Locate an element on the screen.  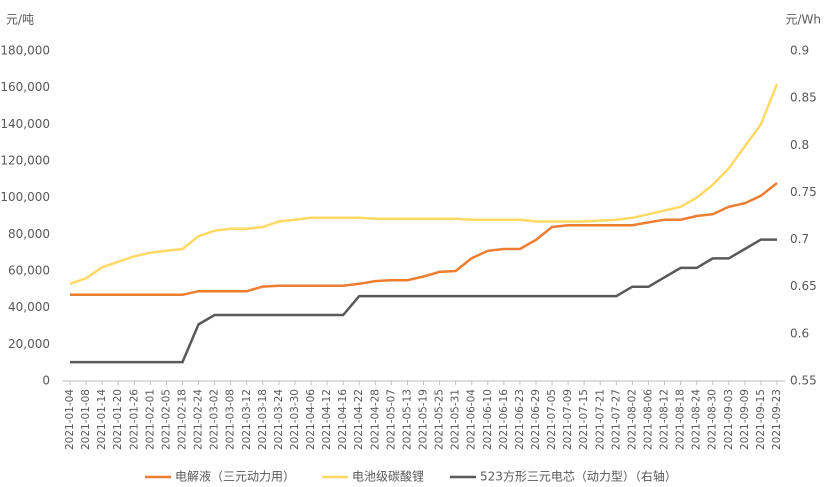
y2-tick-label: 0.85 is located at coordinates (803, 98).